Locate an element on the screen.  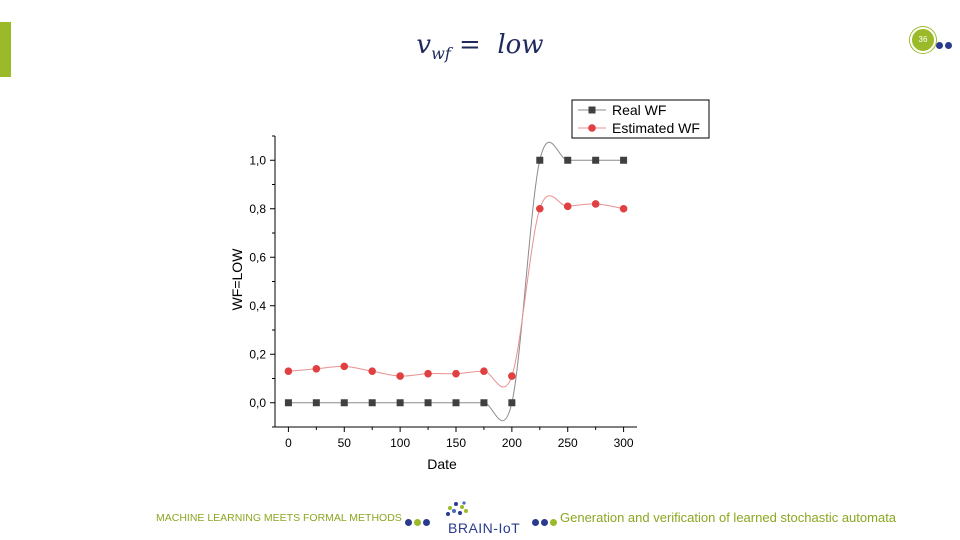
page-number: 36 is located at coordinates (923, 40).